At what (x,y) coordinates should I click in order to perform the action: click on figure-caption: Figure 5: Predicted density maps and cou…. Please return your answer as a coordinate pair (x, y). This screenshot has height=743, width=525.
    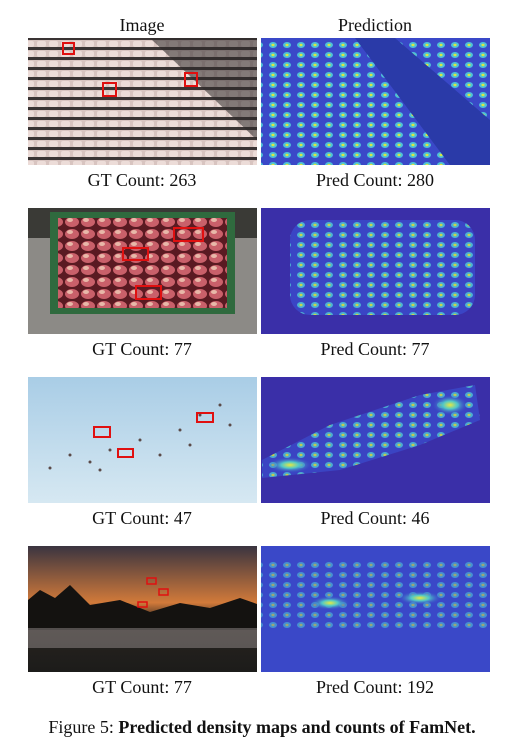
    Looking at the image, I should click on (261, 727).